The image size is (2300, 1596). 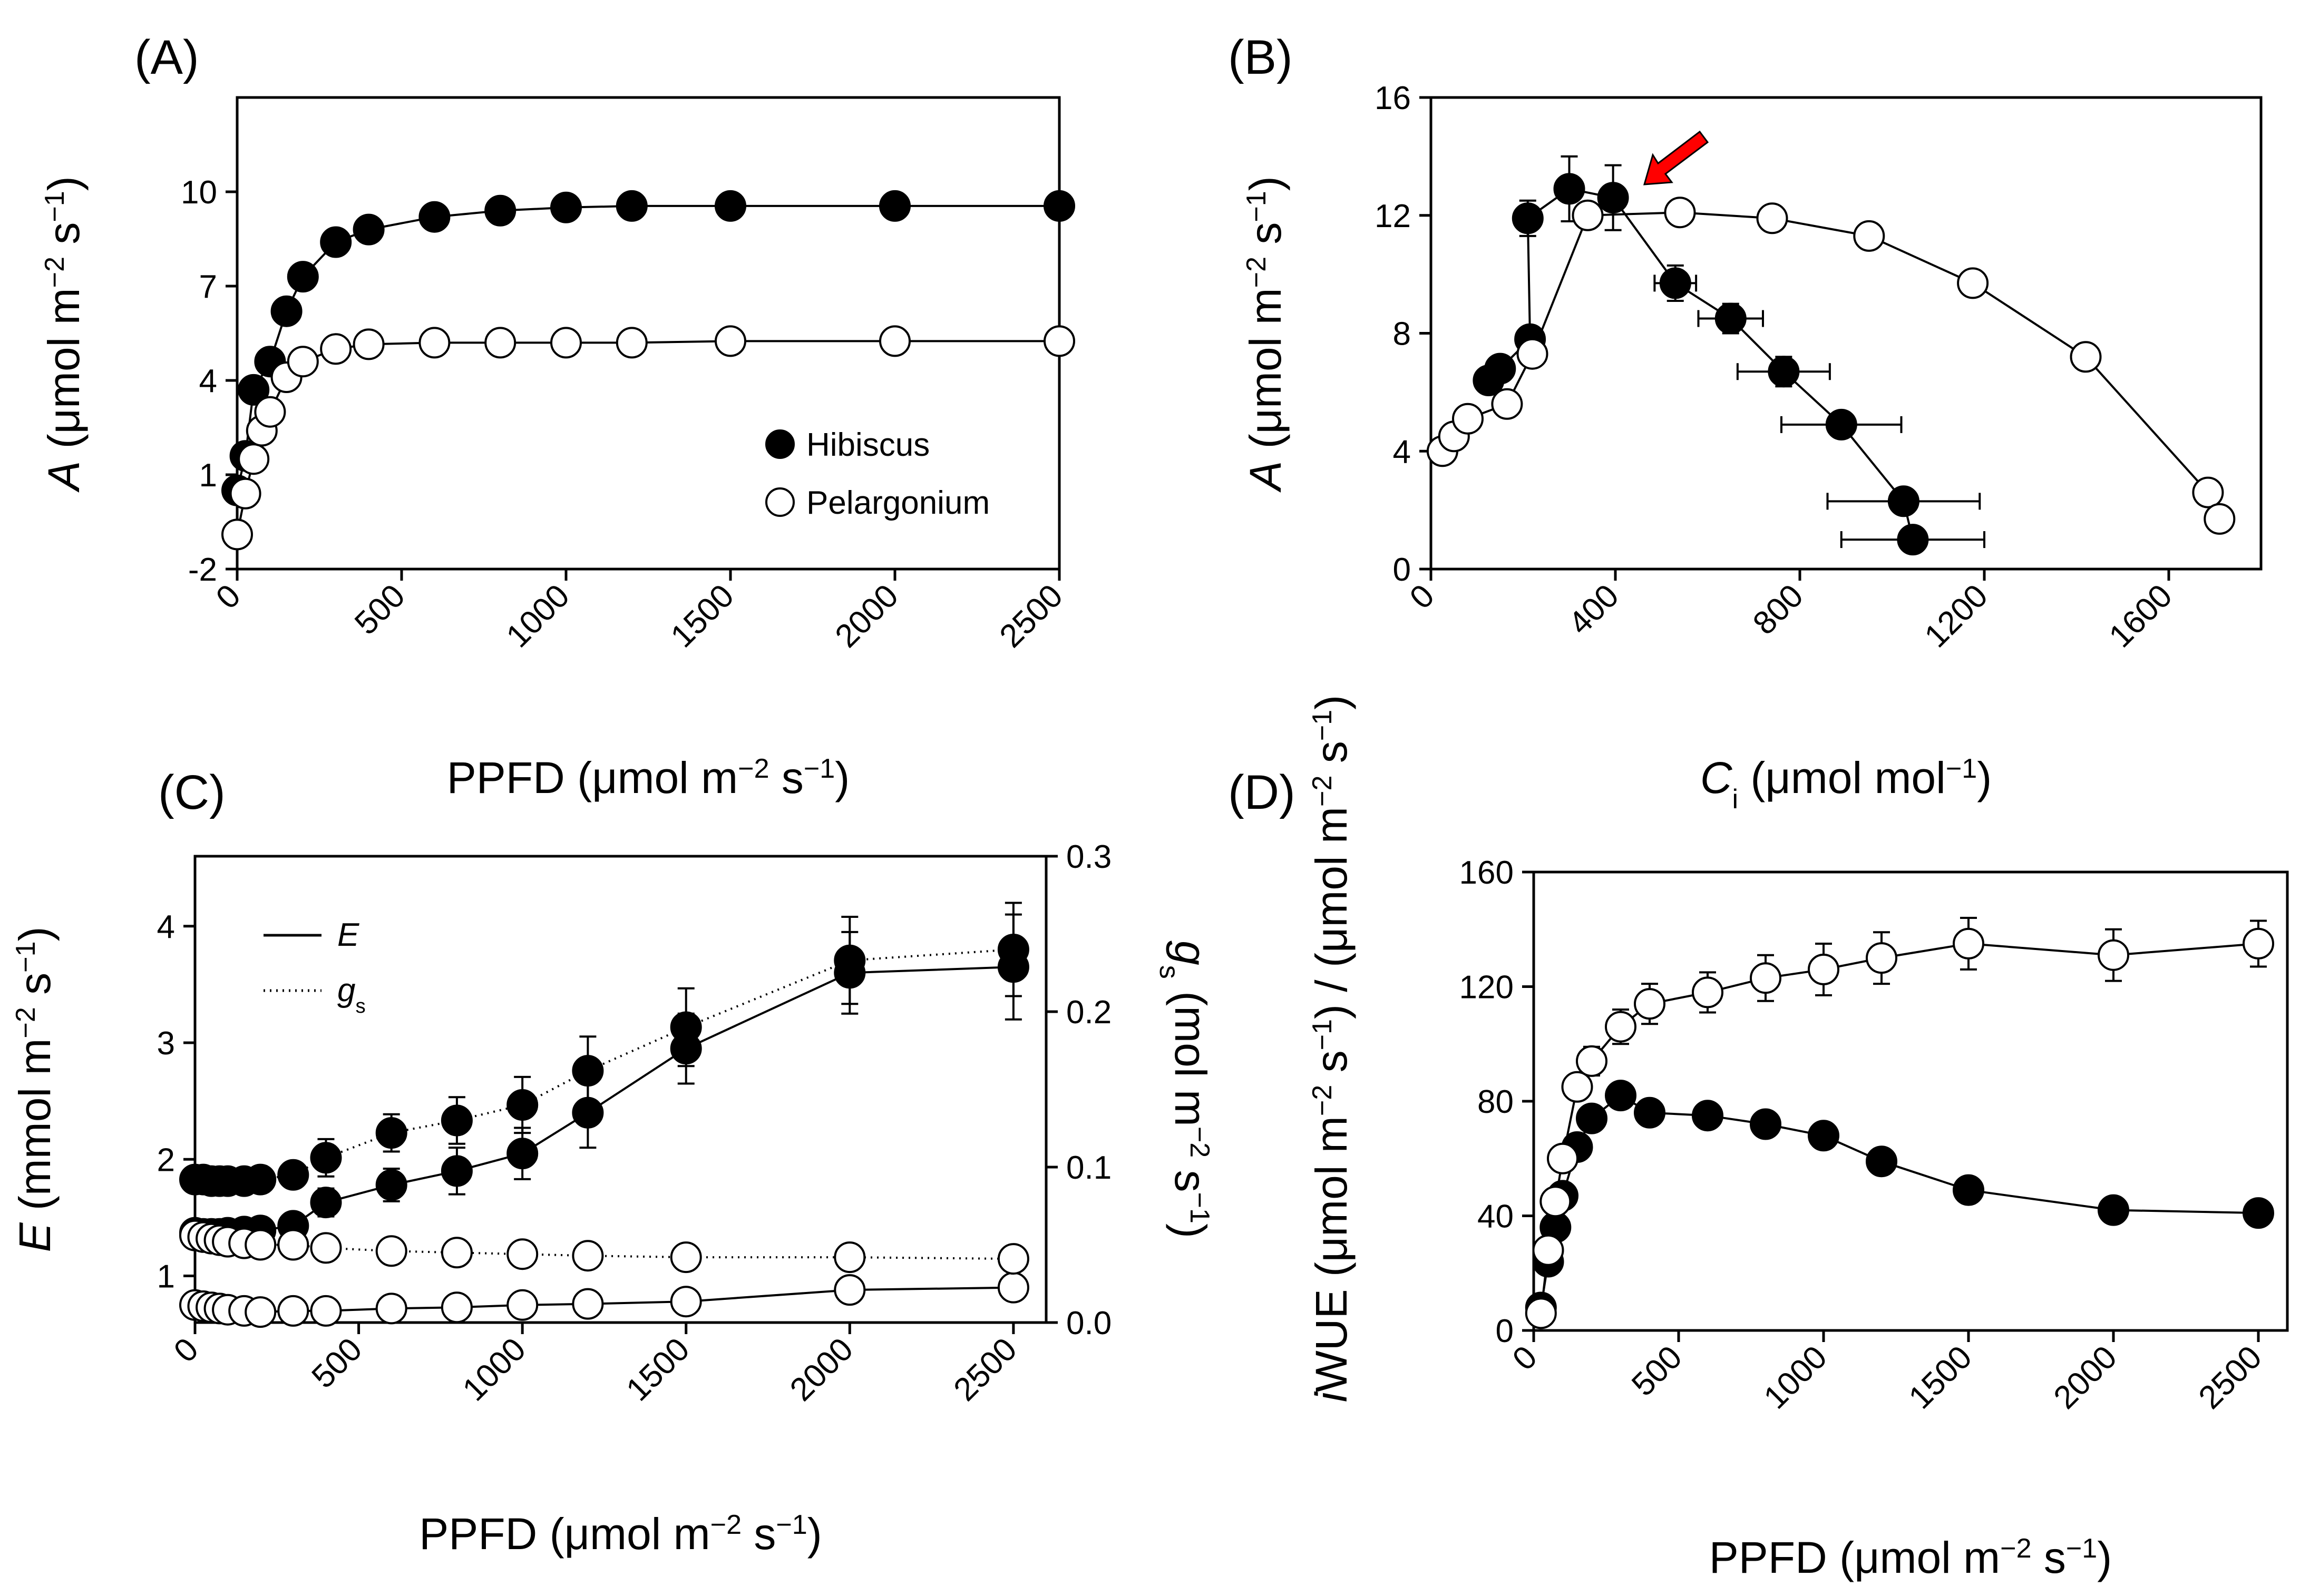 What do you see at coordinates (1778, 609) in the screenshot?
I see `x-tick-label: 800` at bounding box center [1778, 609].